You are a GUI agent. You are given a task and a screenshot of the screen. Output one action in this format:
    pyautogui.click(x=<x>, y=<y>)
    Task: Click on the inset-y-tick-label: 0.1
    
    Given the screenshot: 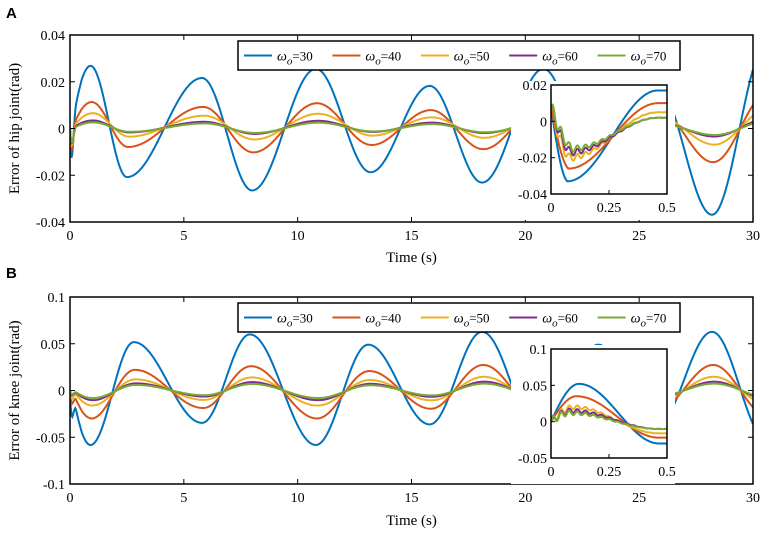 What is the action you would take?
    pyautogui.click(x=539, y=350)
    